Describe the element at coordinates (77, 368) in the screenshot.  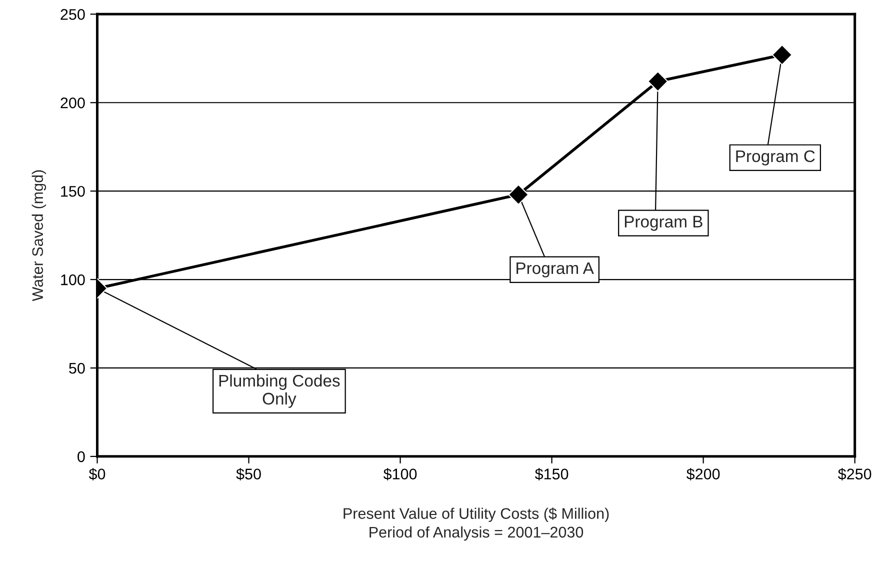
I see `y-tick-label: 50` at that location.